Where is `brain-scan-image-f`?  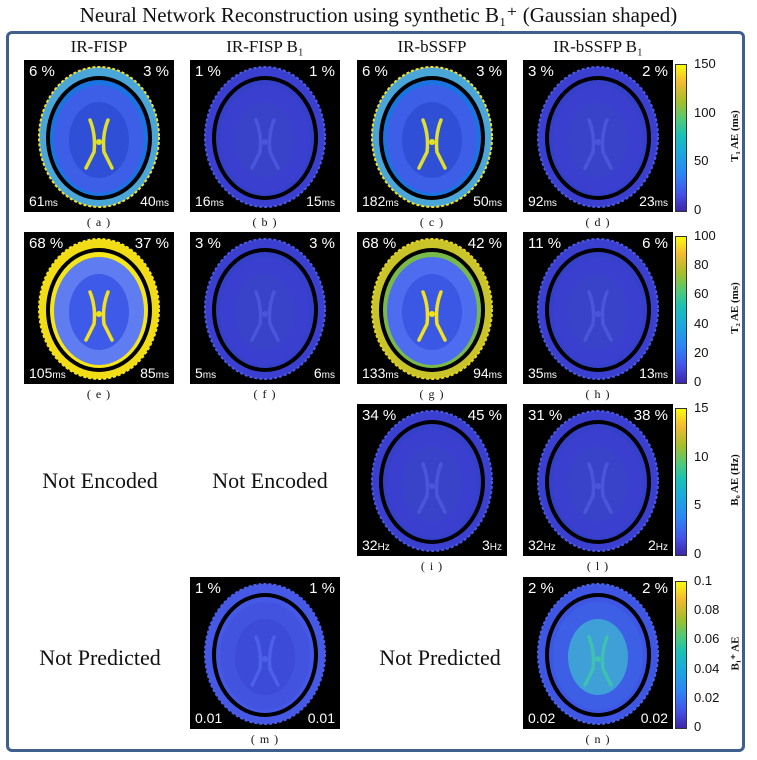 brain-scan-image-f is located at coordinates (265, 309).